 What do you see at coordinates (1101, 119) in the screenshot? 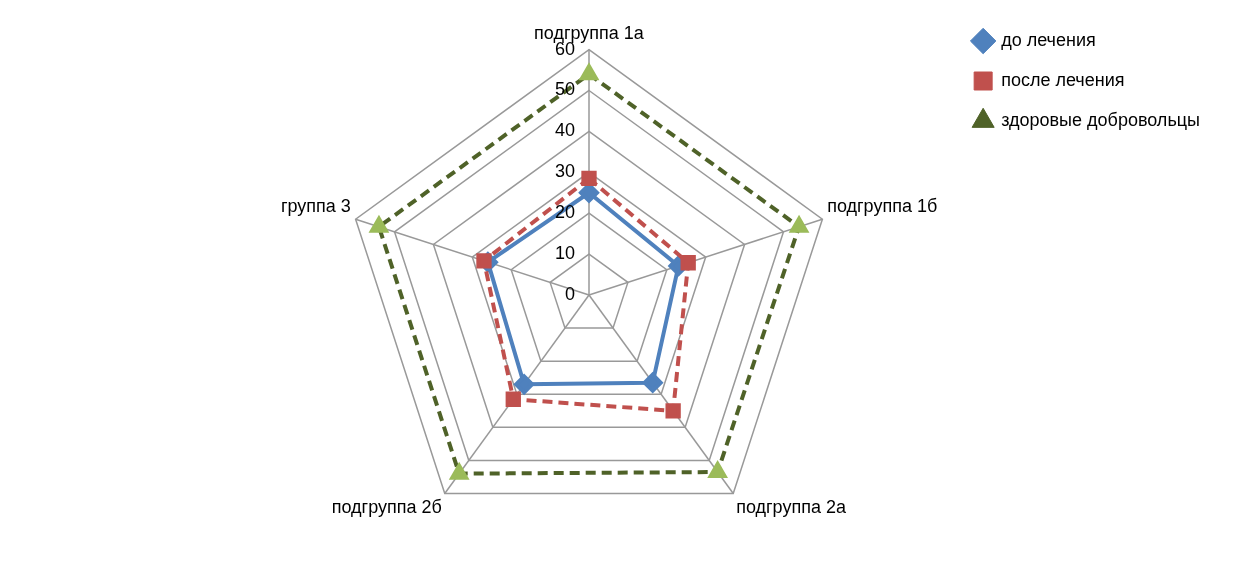
I see `legend-label: здоровые добровольцы` at bounding box center [1101, 119].